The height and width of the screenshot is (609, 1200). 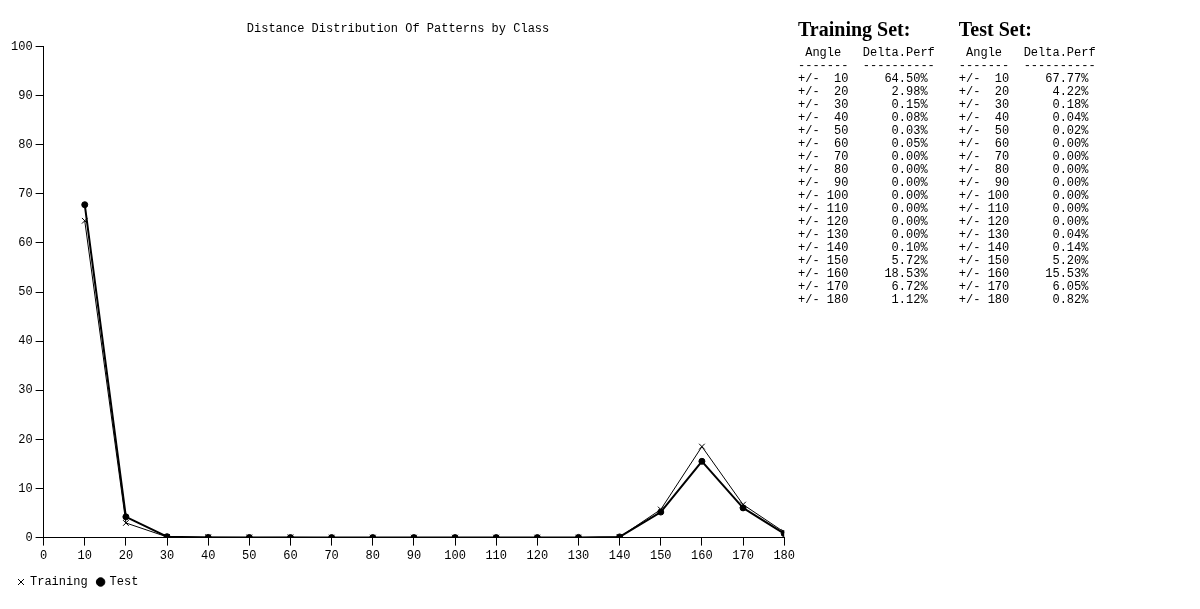 What do you see at coordinates (578, 555) in the screenshot?
I see `x-tick-label: 130` at bounding box center [578, 555].